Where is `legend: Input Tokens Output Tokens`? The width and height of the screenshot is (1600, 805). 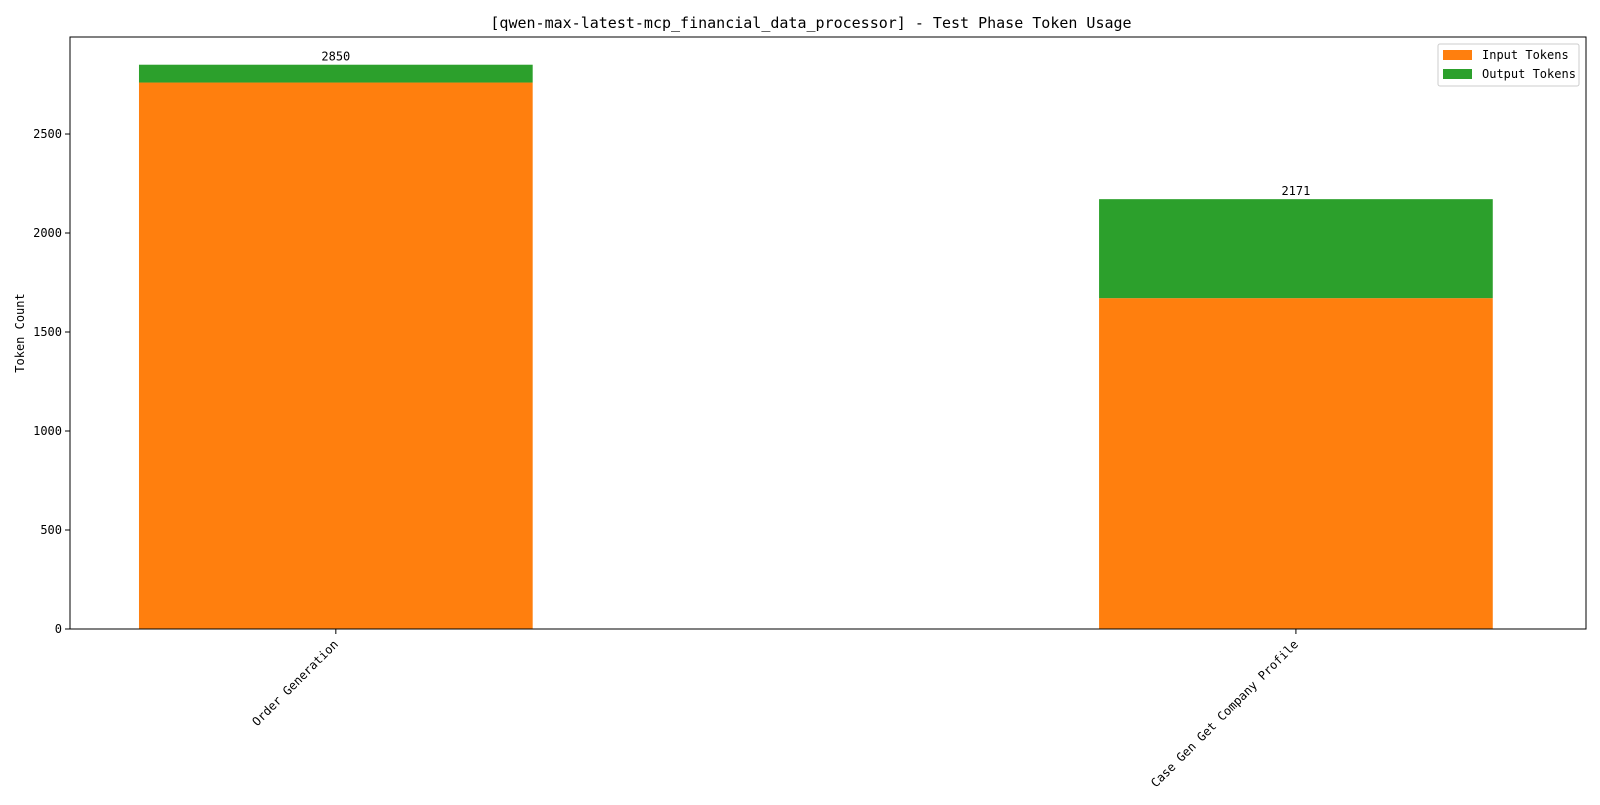
legend: Input Tokens Output Tokens is located at coordinates (1508, 65).